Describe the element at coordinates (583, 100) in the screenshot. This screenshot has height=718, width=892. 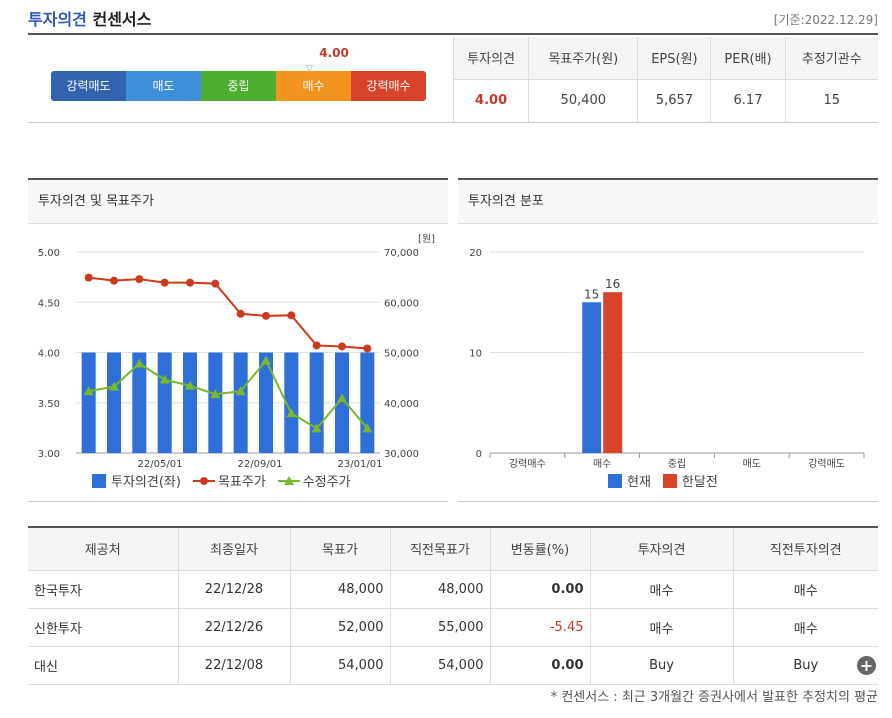
I see `summary-value: 50,400` at that location.